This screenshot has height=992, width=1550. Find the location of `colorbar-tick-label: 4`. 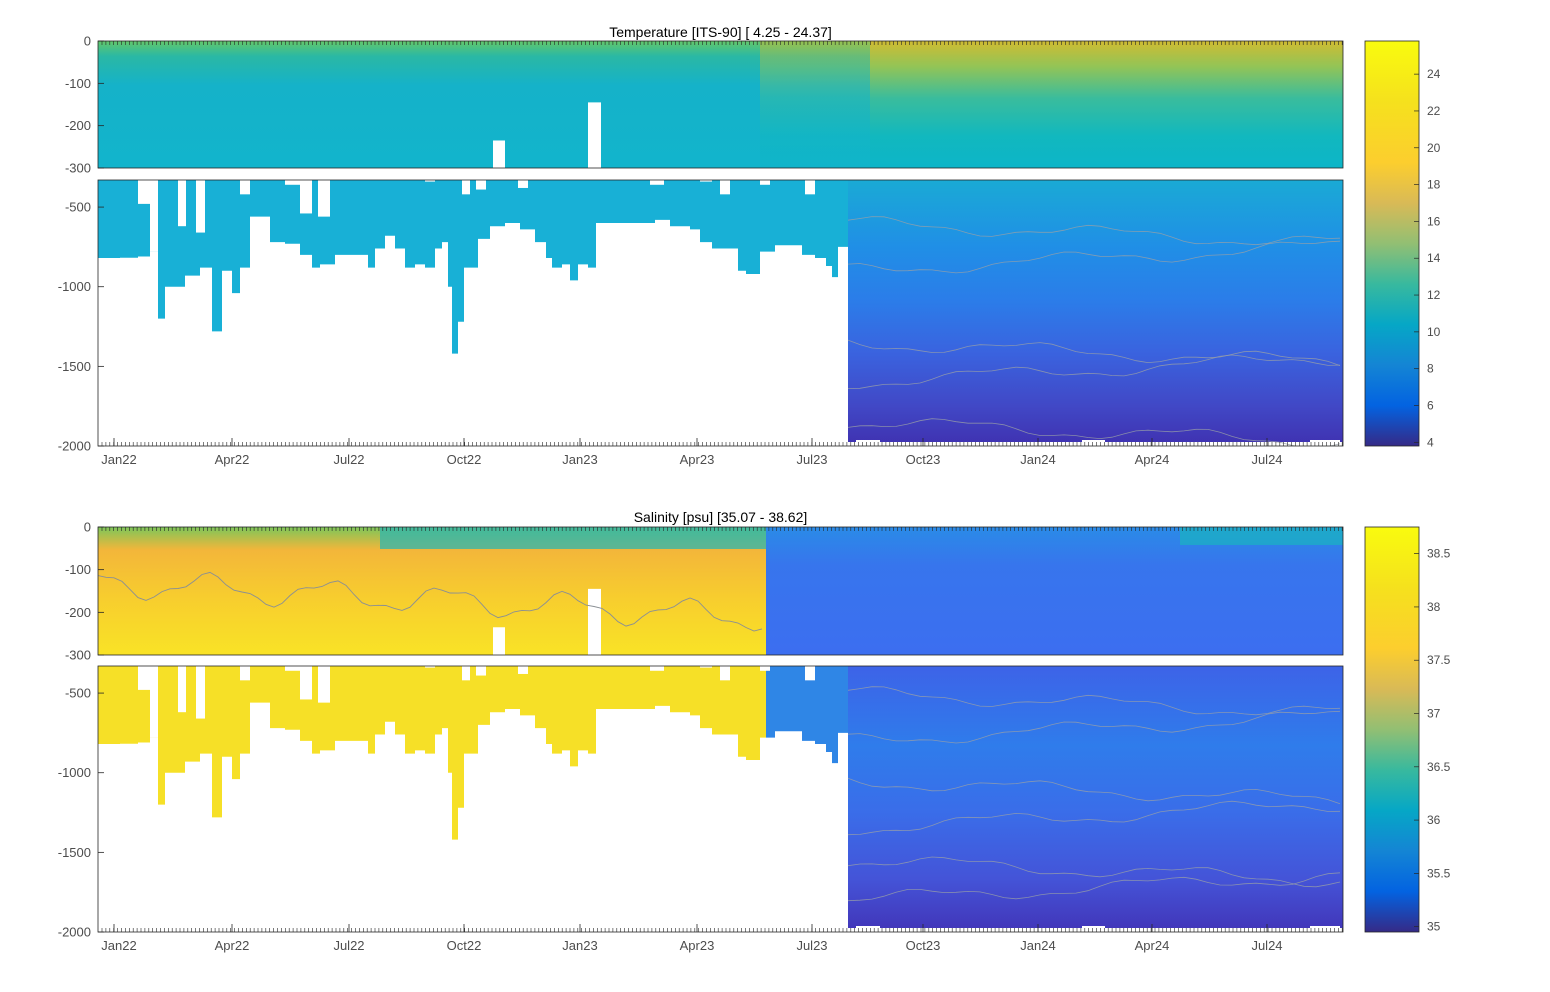

colorbar-tick-label: 4 is located at coordinates (1430, 442).